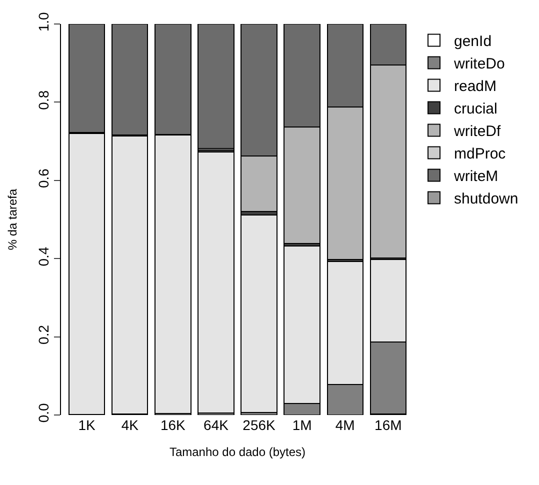  Describe the element at coordinates (475, 177) in the screenshot. I see `legend-label: writeM` at that location.